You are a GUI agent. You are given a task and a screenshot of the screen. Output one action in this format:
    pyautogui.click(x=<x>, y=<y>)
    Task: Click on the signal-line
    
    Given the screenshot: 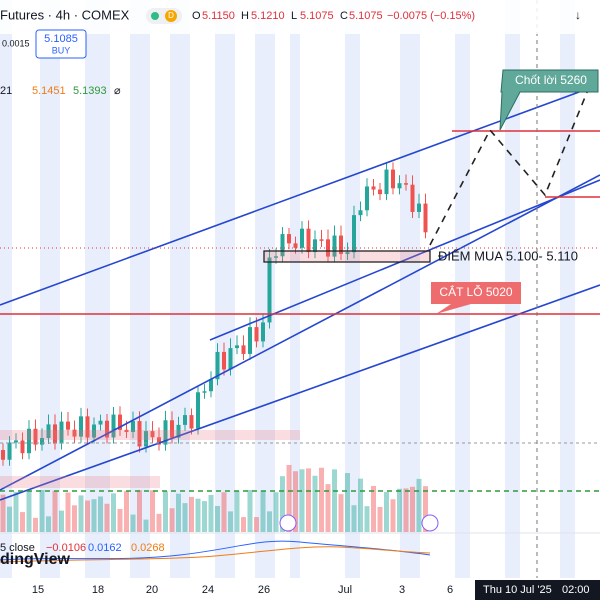 What is the action you would take?
    pyautogui.click(x=215, y=554)
    